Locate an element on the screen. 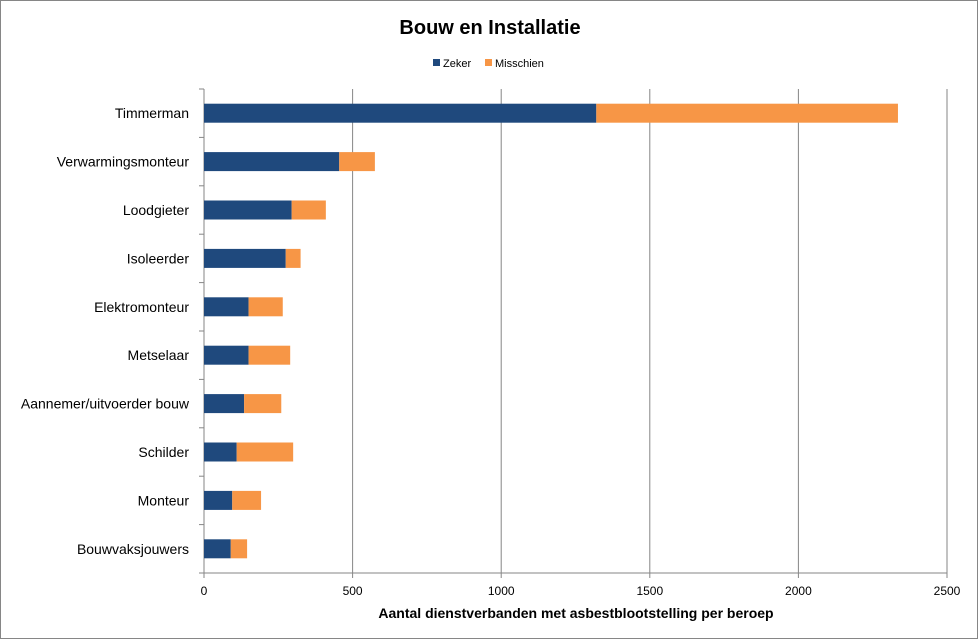 Image resolution: width=978 pixels, height=640 pixels. legend: Zeker Misschien is located at coordinates (488, 64).